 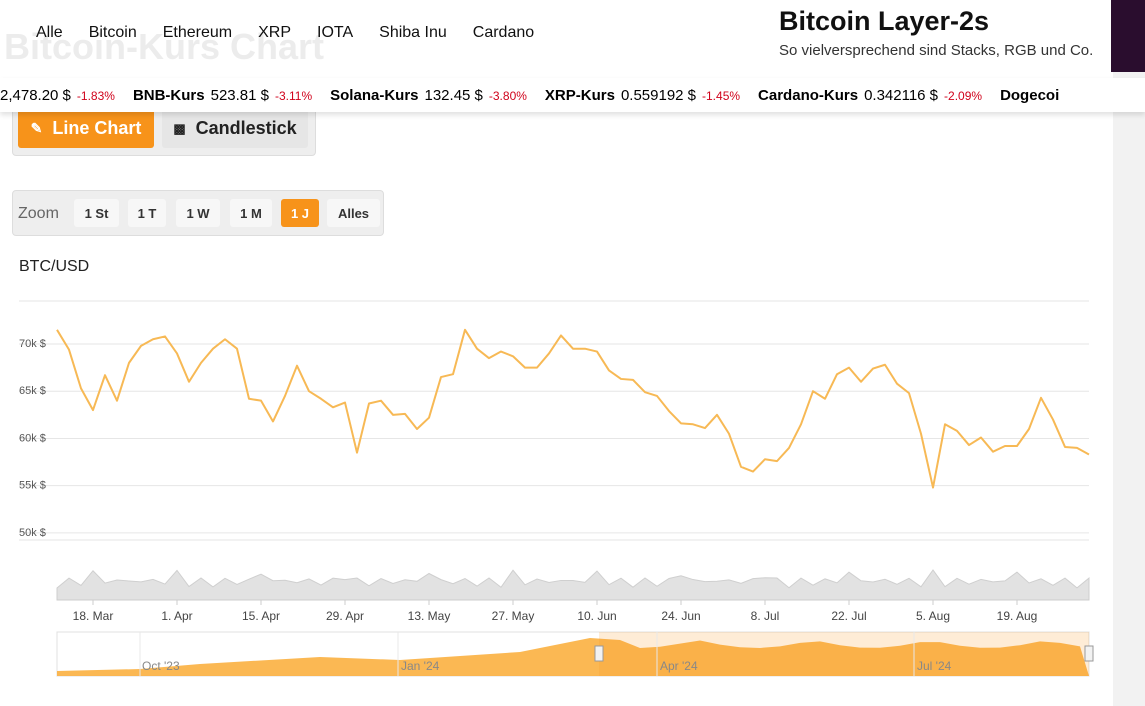 What do you see at coordinates (679, 666) in the screenshot?
I see `navigator-label: Apr '24` at bounding box center [679, 666].